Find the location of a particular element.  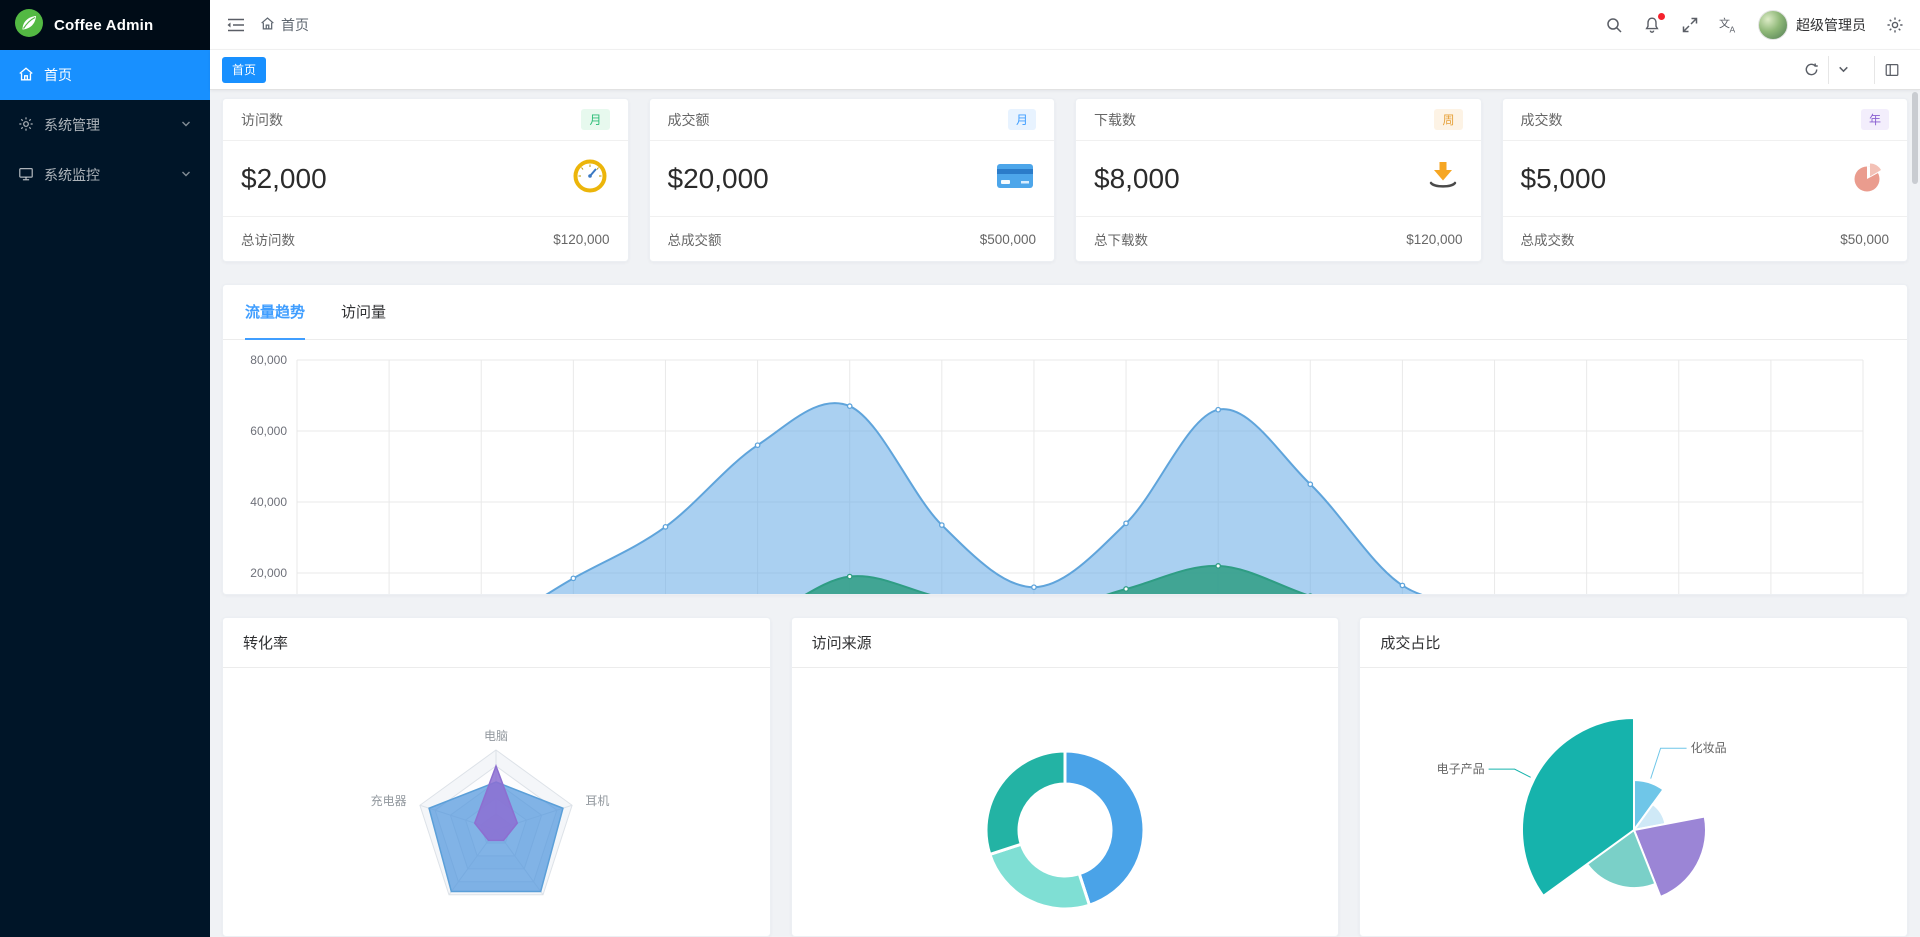

breadcrumb-home: 首页 is located at coordinates (295, 24).